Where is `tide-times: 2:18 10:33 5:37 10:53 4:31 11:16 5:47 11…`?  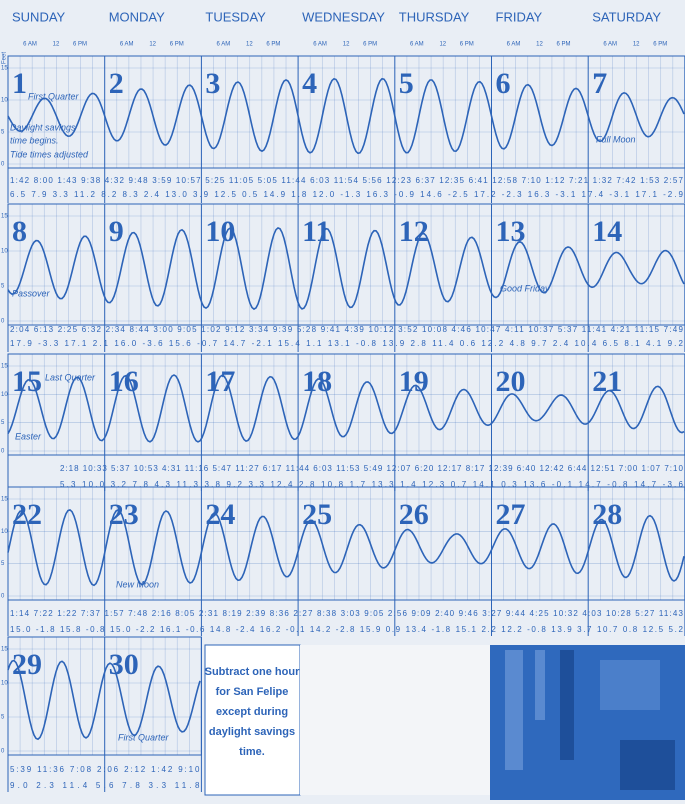
tide-times: 2:18 10:33 5:37 10:53 4:31 11:16 5:47 11… is located at coordinates (371, 468).